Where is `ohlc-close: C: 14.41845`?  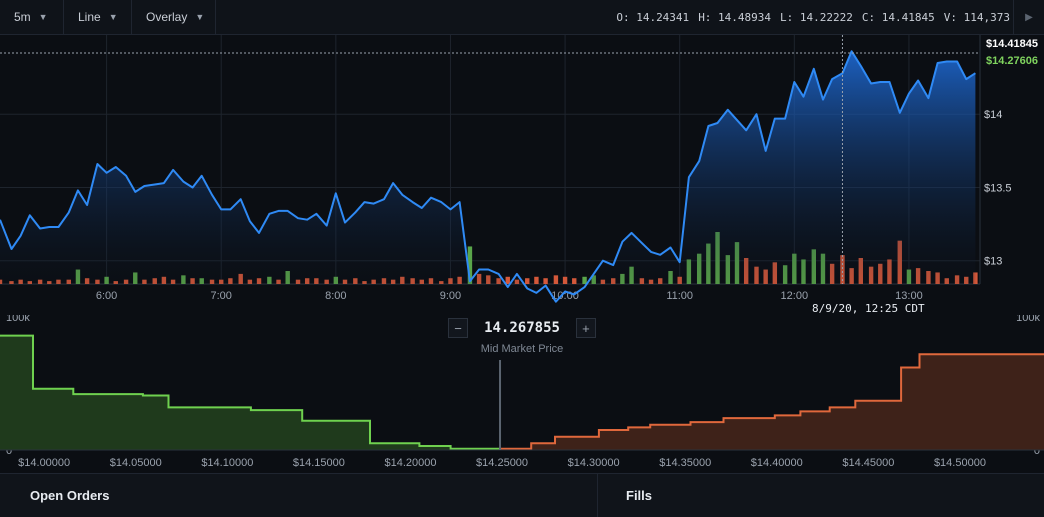 ohlc-close: C: 14.41845 is located at coordinates (898, 17).